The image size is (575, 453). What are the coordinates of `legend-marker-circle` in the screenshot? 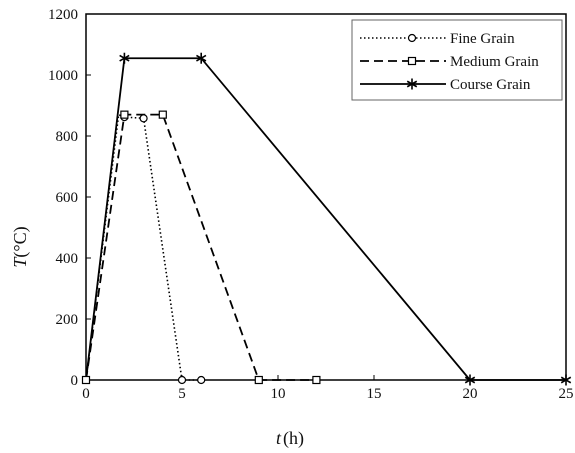 It's located at (412, 38).